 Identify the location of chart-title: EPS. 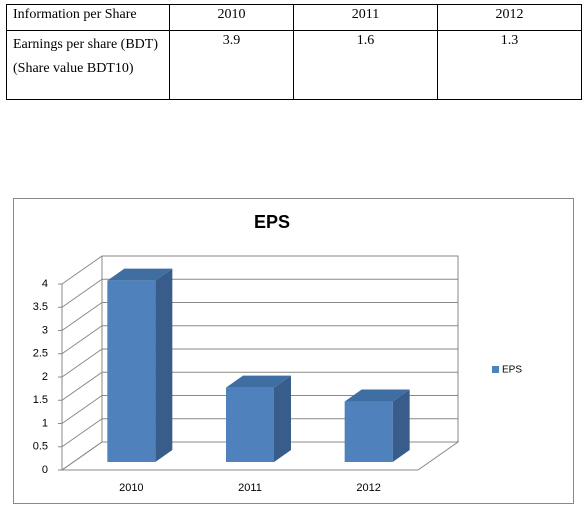
(272, 222).